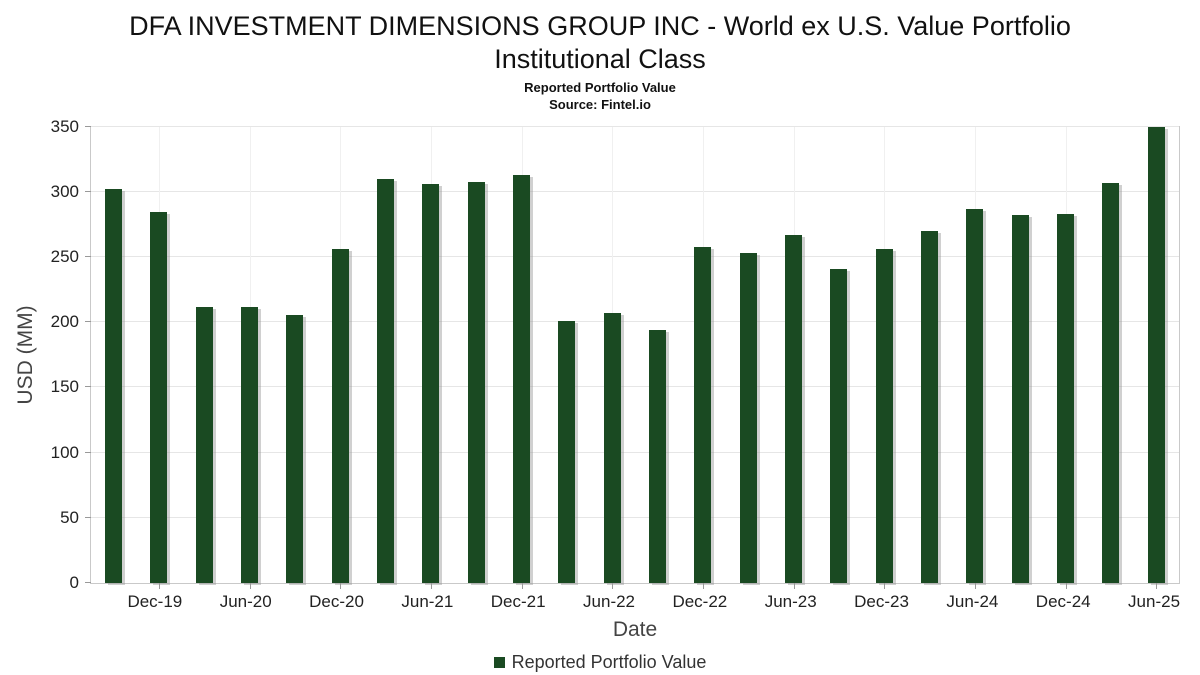  Describe the element at coordinates (64, 387) in the screenshot. I see `y-tick-label: 150` at that location.